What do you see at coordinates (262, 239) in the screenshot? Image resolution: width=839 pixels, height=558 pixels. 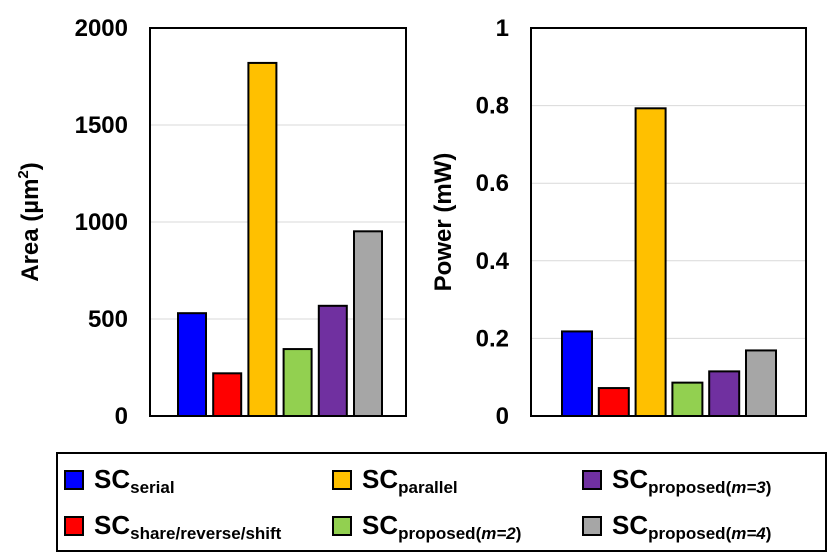 I see `area-bar-parallel` at bounding box center [262, 239].